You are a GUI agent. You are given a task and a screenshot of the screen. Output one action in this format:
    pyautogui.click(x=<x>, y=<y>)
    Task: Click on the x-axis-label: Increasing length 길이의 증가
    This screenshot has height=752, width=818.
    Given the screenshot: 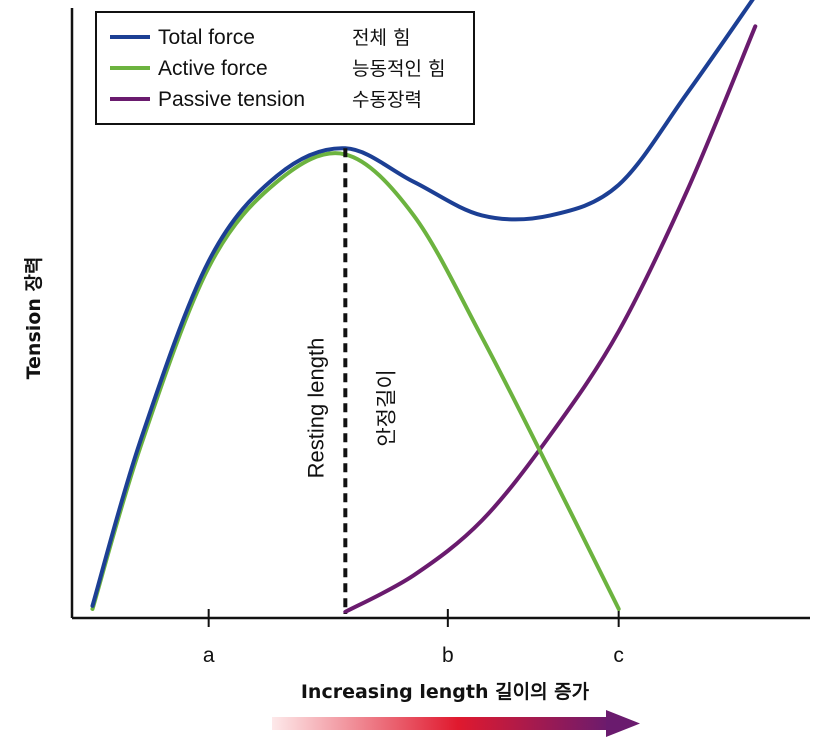 What is the action you would take?
    pyautogui.click(x=445, y=692)
    